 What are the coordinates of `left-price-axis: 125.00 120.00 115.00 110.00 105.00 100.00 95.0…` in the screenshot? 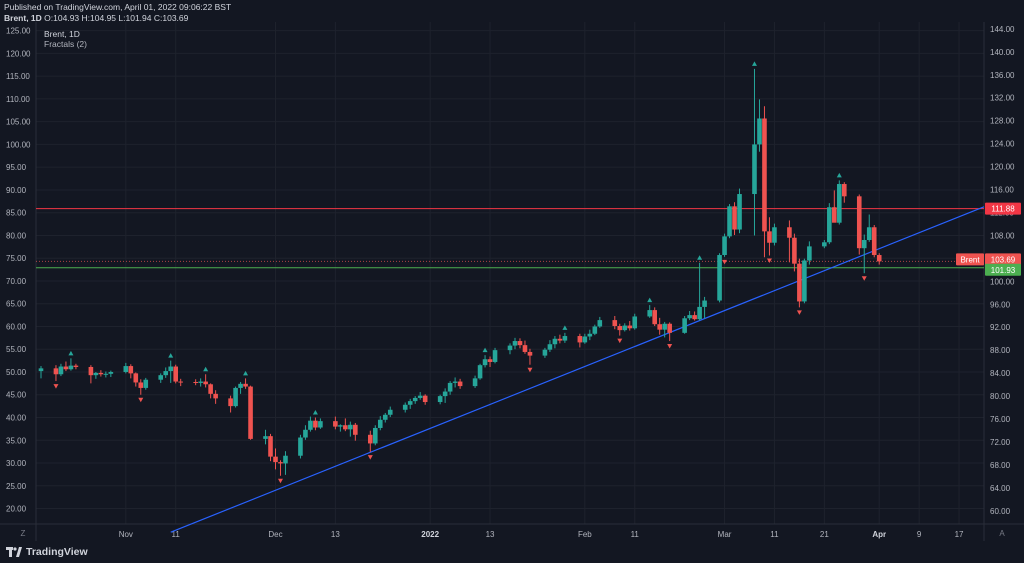 It's located at (18, 270).